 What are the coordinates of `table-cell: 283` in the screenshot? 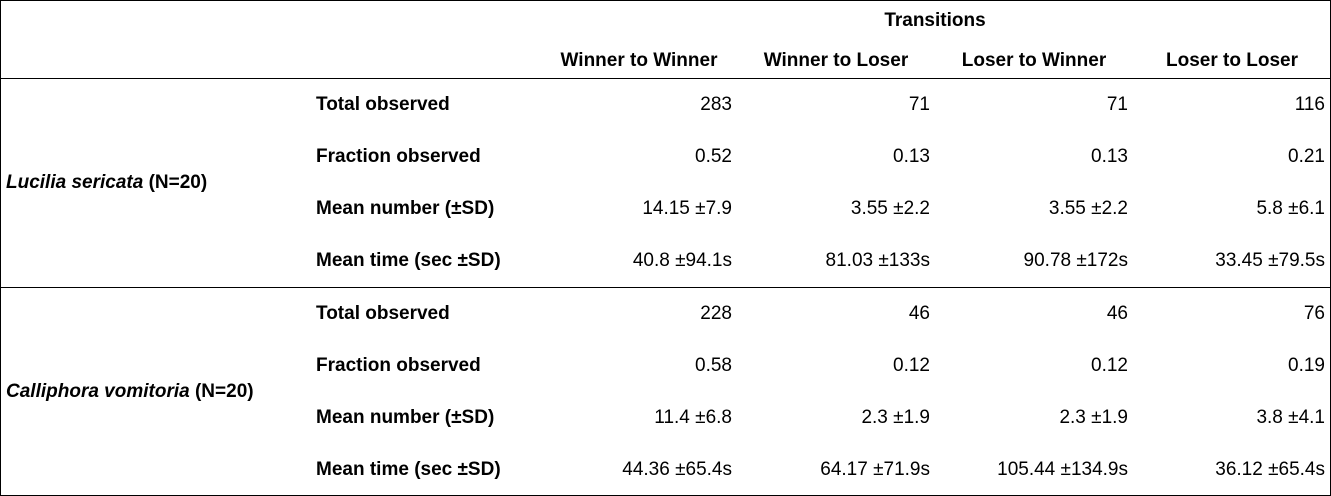 It's located at (716, 104).